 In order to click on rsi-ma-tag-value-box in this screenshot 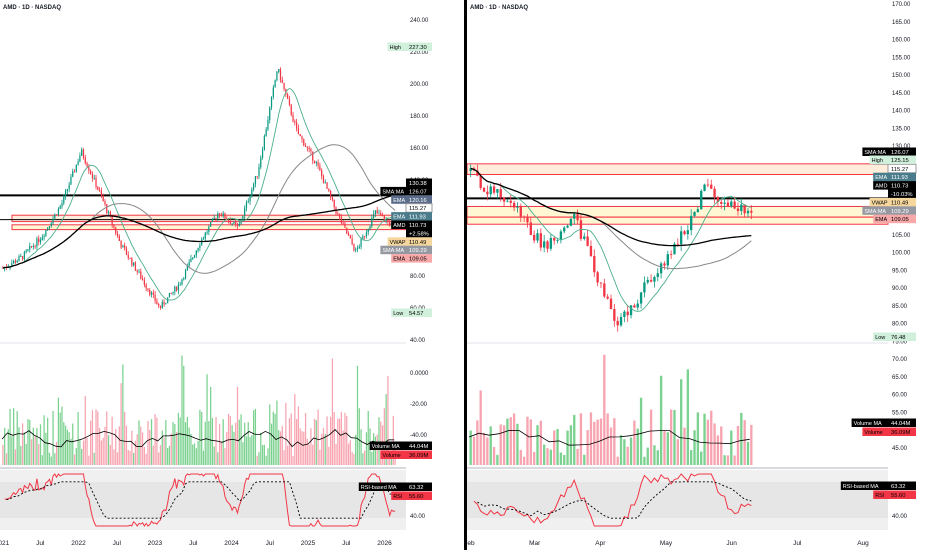, I will do `click(419, 486)`.